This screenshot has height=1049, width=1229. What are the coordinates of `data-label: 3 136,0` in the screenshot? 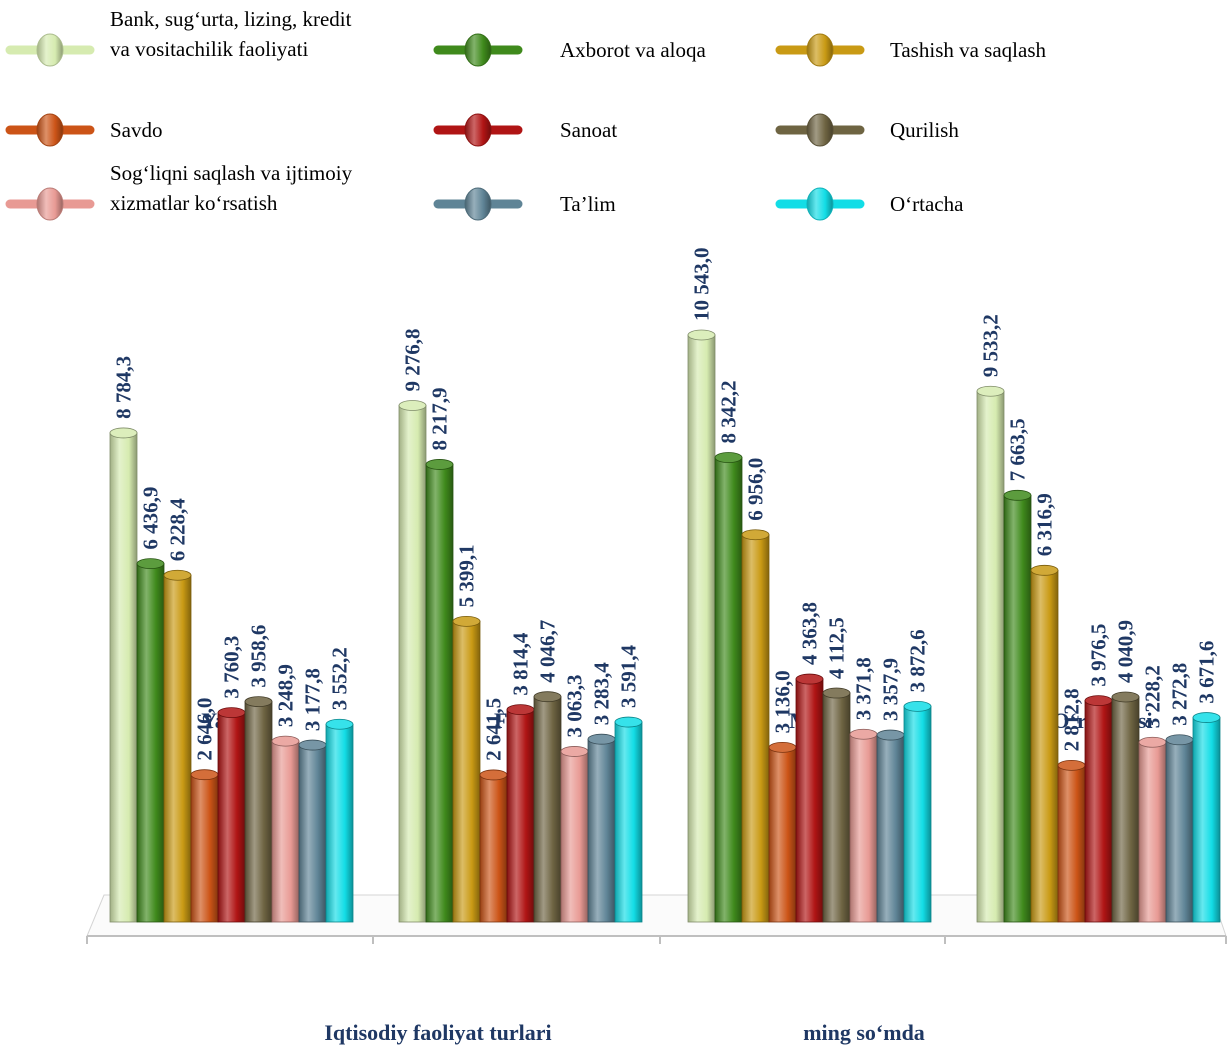 It's located at (783, 701).